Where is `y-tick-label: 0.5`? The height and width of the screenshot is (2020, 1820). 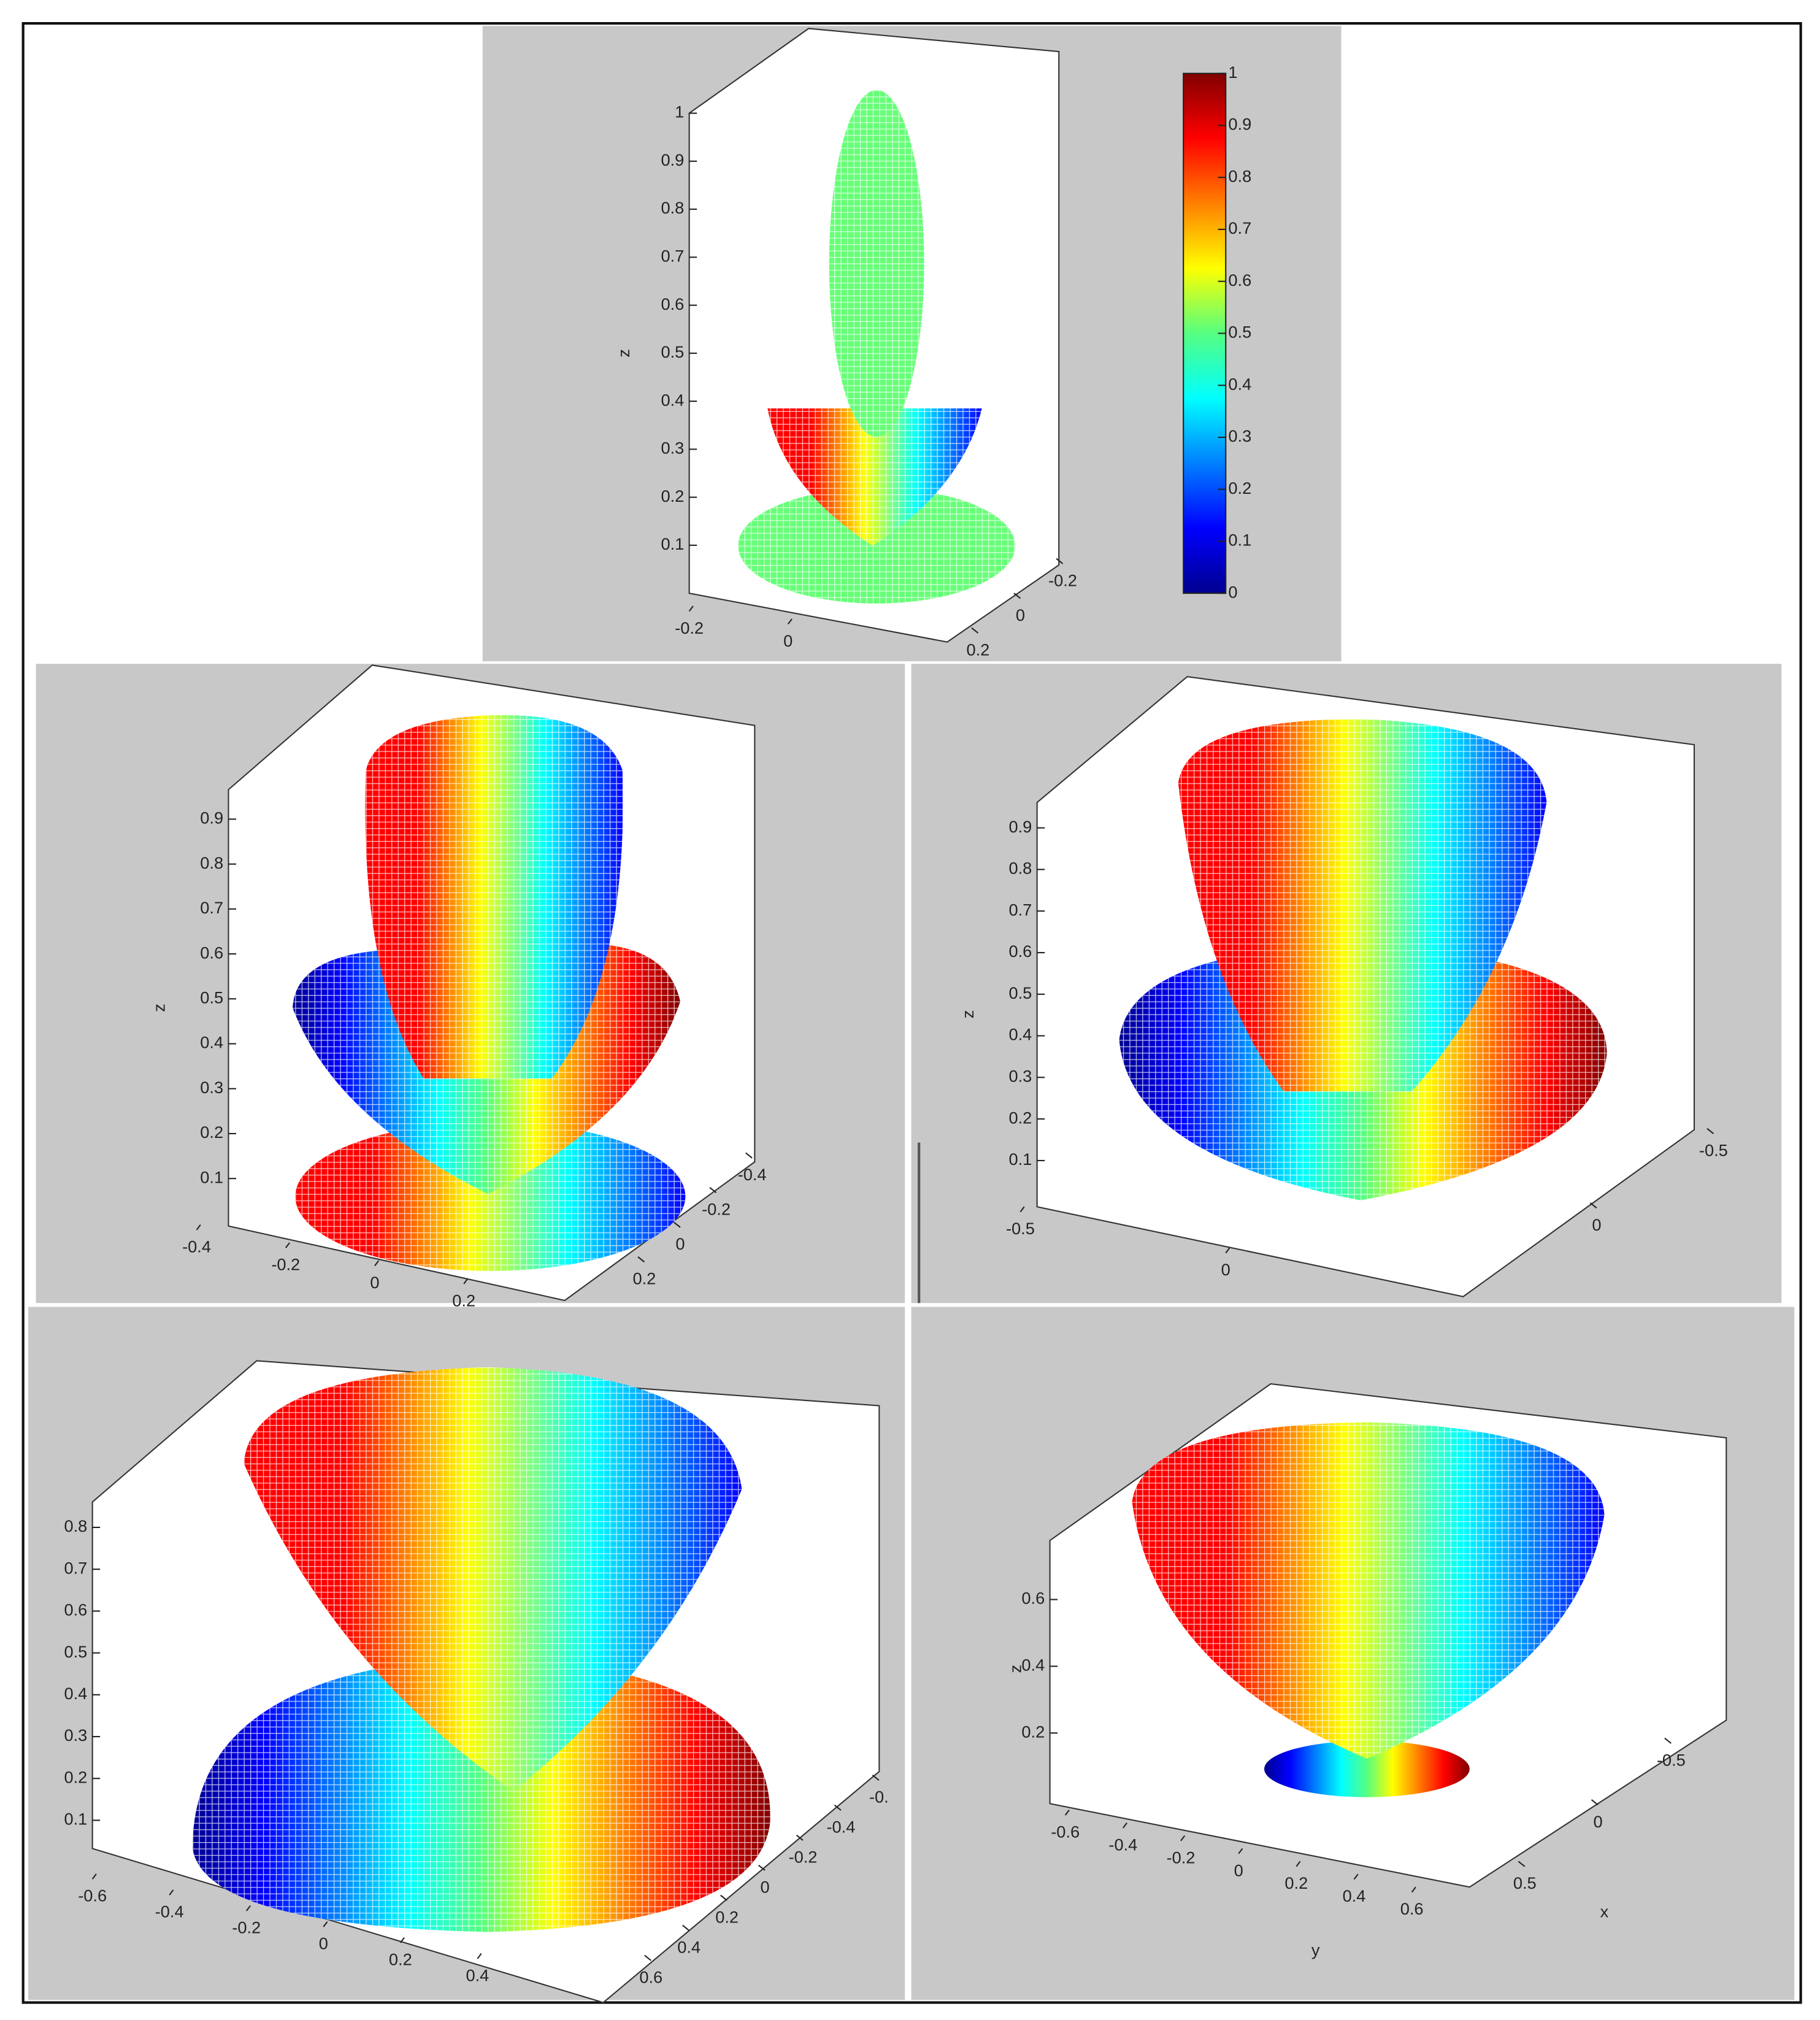
y-tick-label: 0.5 is located at coordinates (1525, 1882).